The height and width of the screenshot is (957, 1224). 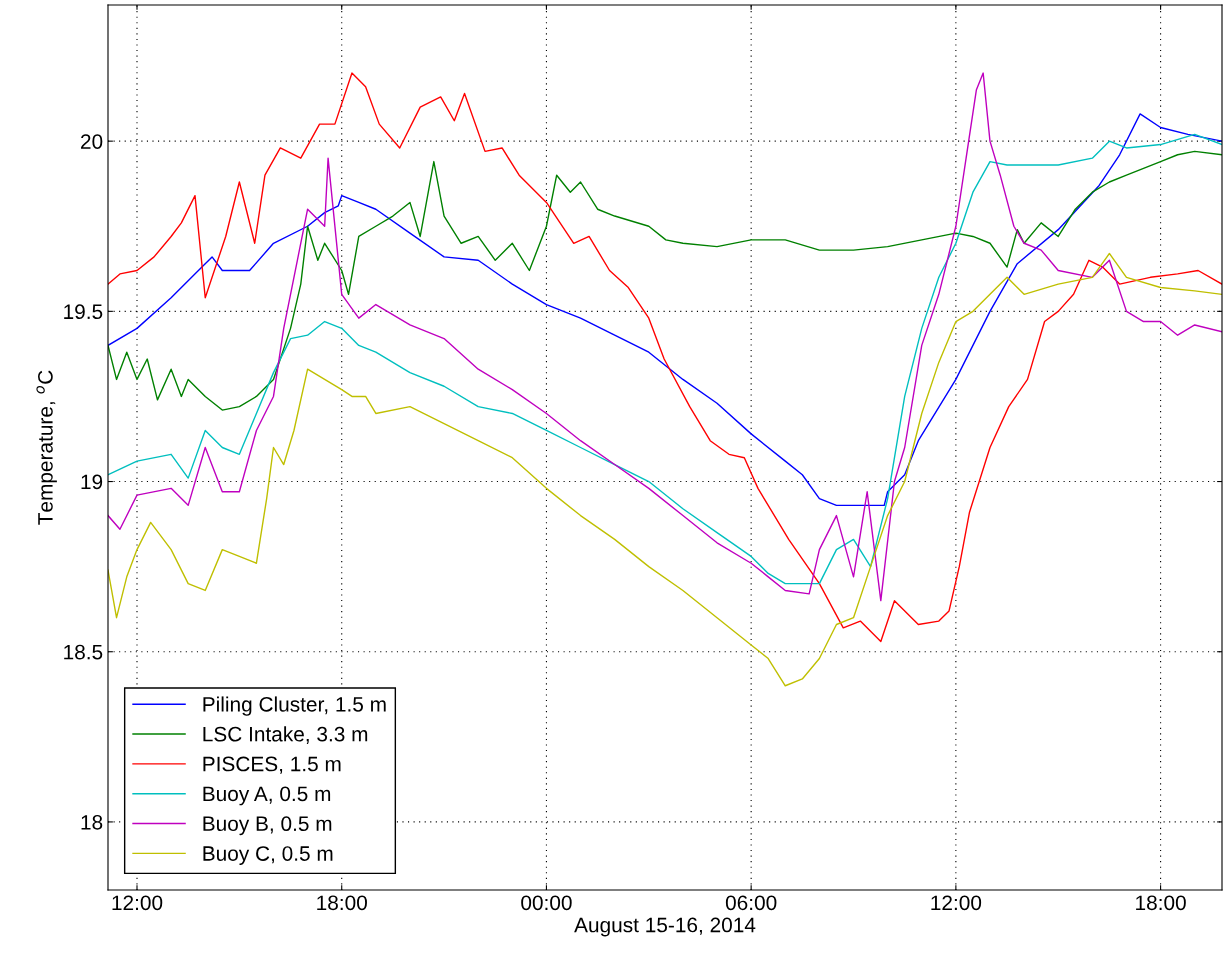 What do you see at coordinates (751, 903) in the screenshot?
I see `x-tick-label: 06:00` at bounding box center [751, 903].